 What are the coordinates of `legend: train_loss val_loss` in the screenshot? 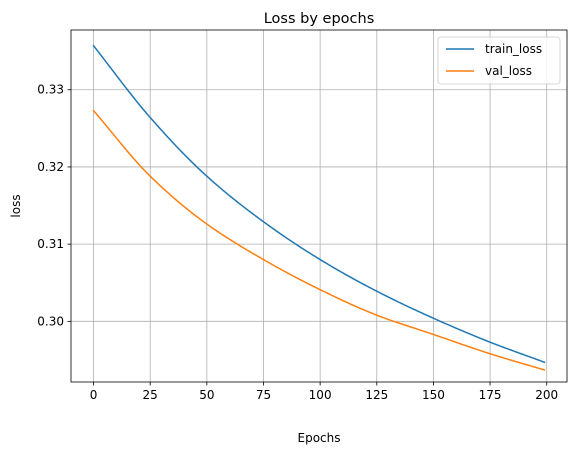 It's located at (499, 60).